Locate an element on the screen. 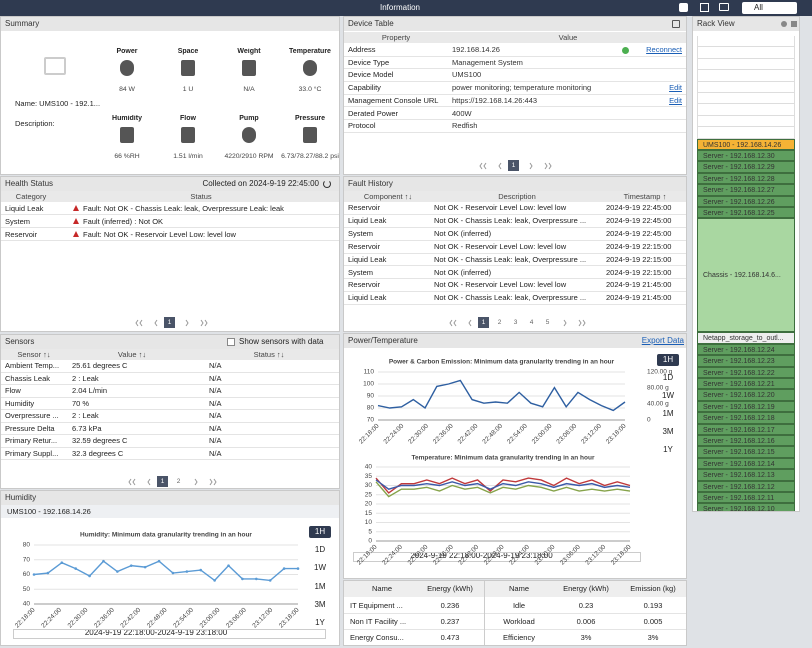 This screenshot has width=812, height=648. column-header: Property is located at coordinates (396, 37).